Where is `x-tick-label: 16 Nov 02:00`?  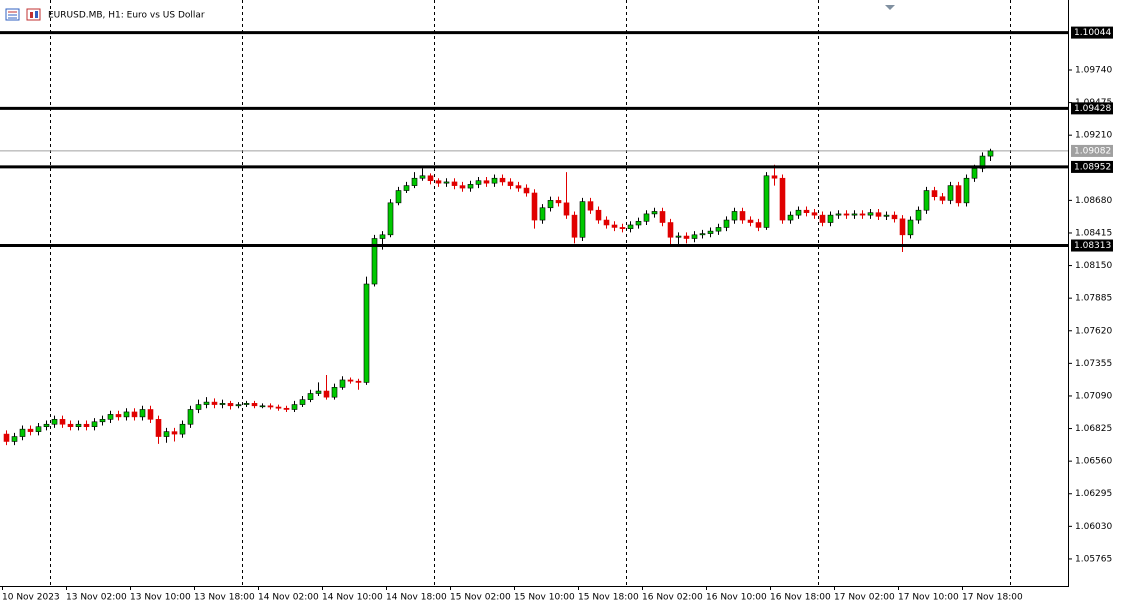 x-tick-label: 16 Nov 02:00 is located at coordinates (672, 598).